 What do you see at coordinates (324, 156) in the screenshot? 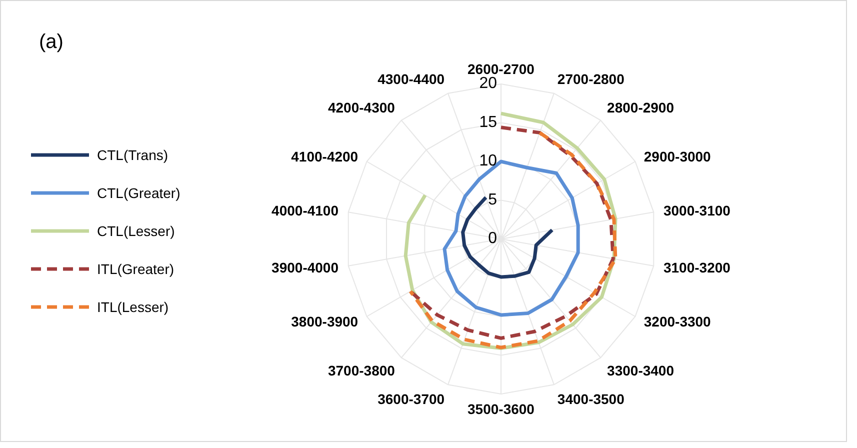
I see `spoke-label: 4100-4200` at bounding box center [324, 156].